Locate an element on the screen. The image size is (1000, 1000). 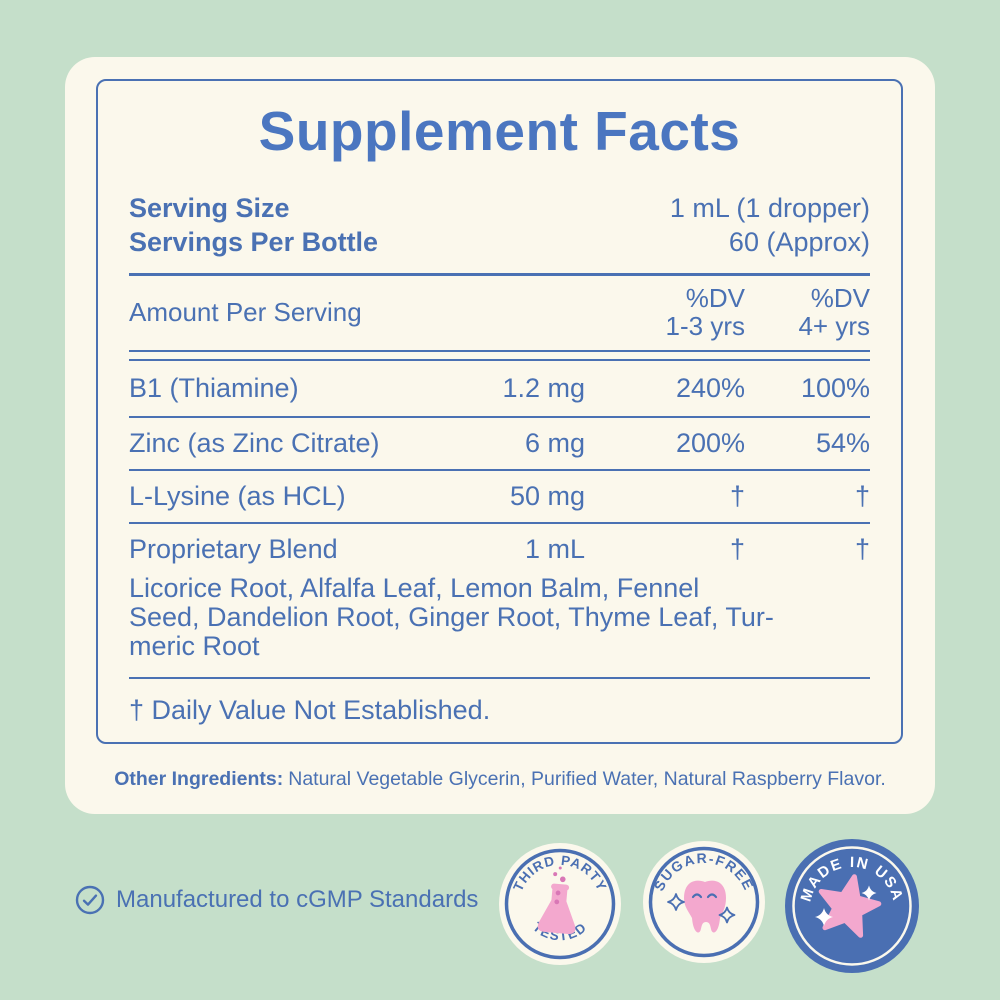
nutrient-amount: 50 mg is located at coordinates (547, 496).